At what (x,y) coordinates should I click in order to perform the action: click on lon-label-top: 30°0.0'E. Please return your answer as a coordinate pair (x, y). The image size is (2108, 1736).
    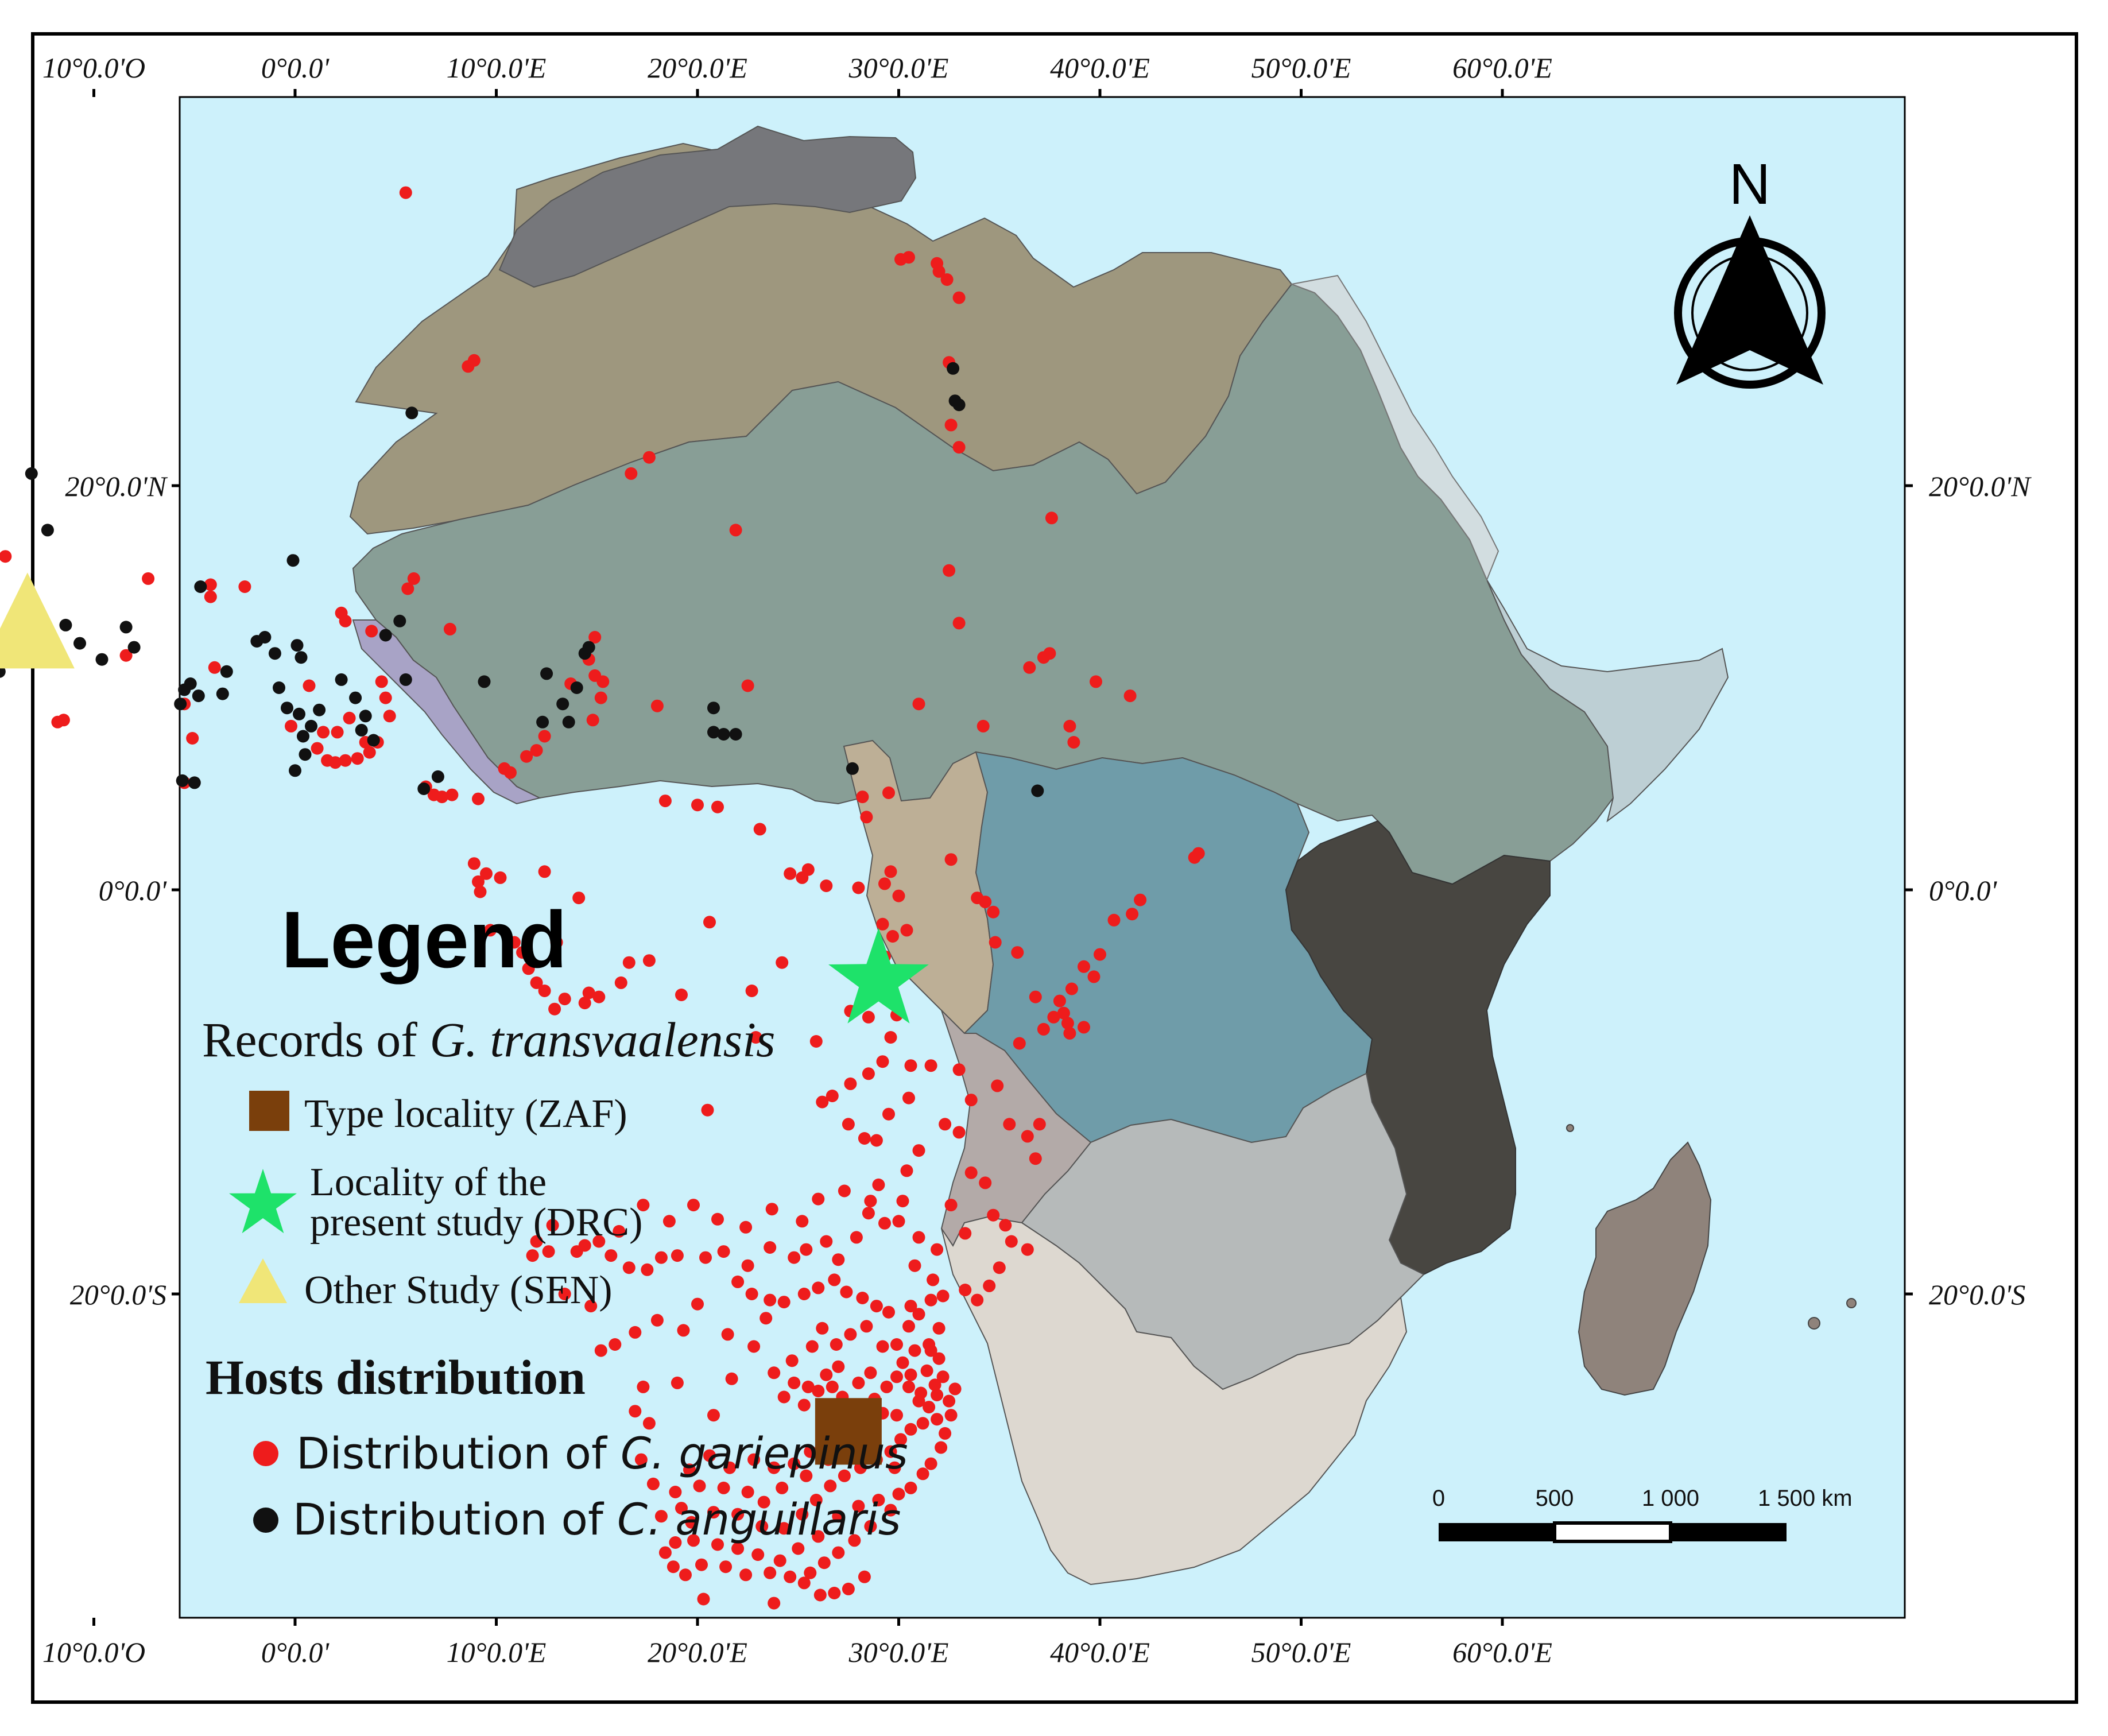
    Looking at the image, I should click on (898, 68).